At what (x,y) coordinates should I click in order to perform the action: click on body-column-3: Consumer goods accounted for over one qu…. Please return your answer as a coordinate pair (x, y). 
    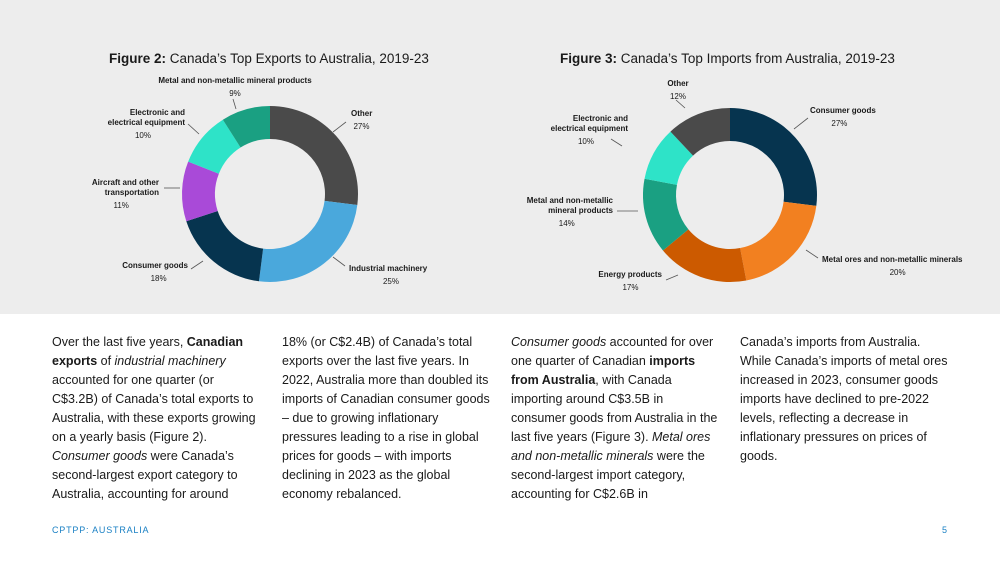
    Looking at the image, I should click on (616, 418).